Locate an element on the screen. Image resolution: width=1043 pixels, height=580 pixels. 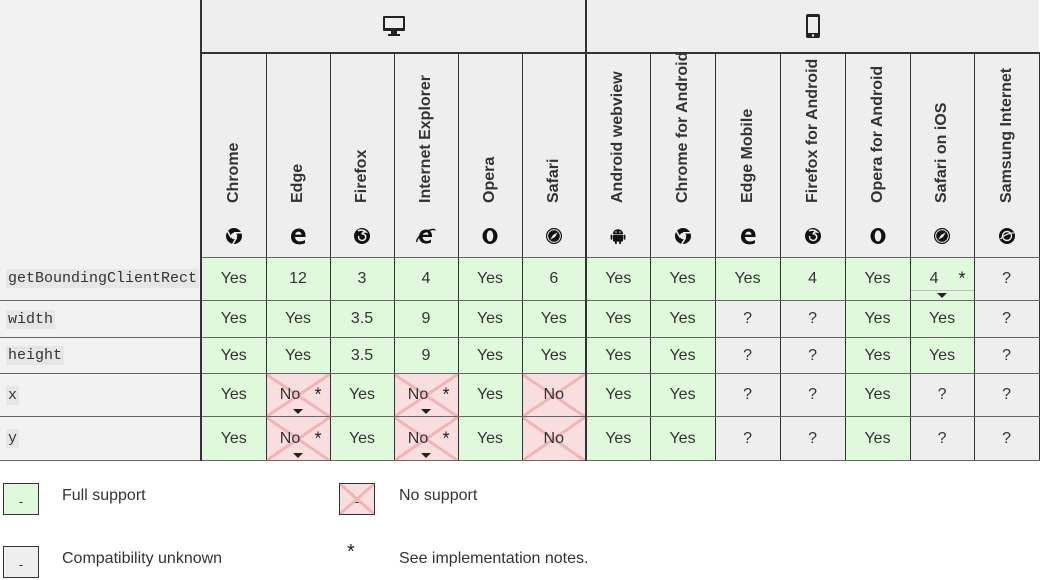
browser-name: Edge is located at coordinates (297, 183).